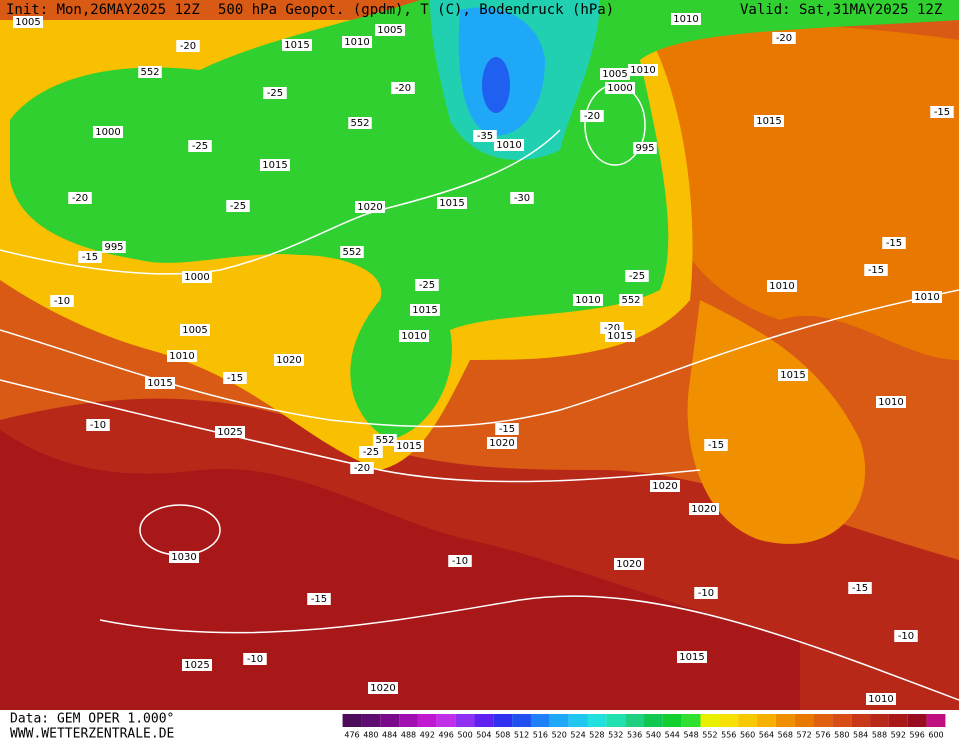  Describe the element at coordinates (860, 735) in the screenshot. I see `legend-label: 584` at that location.